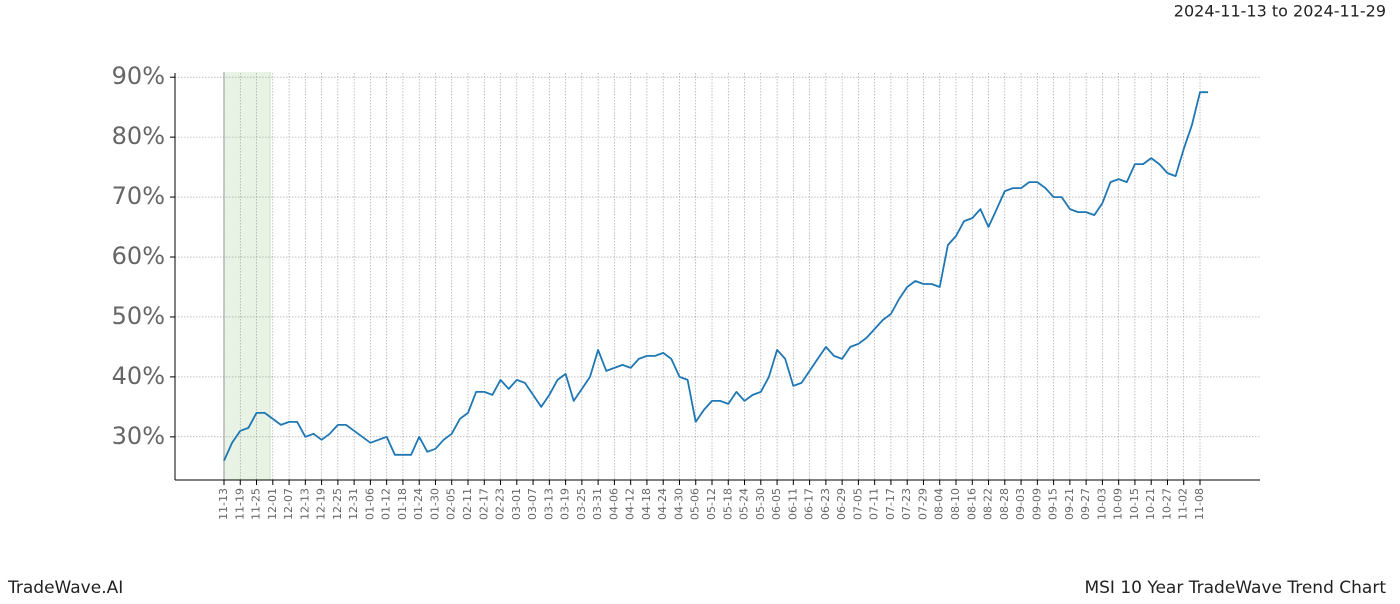 This screenshot has height=604, width=1400. Describe the element at coordinates (711, 504) in the screenshot. I see `x-tick-label: 05-12` at that location.